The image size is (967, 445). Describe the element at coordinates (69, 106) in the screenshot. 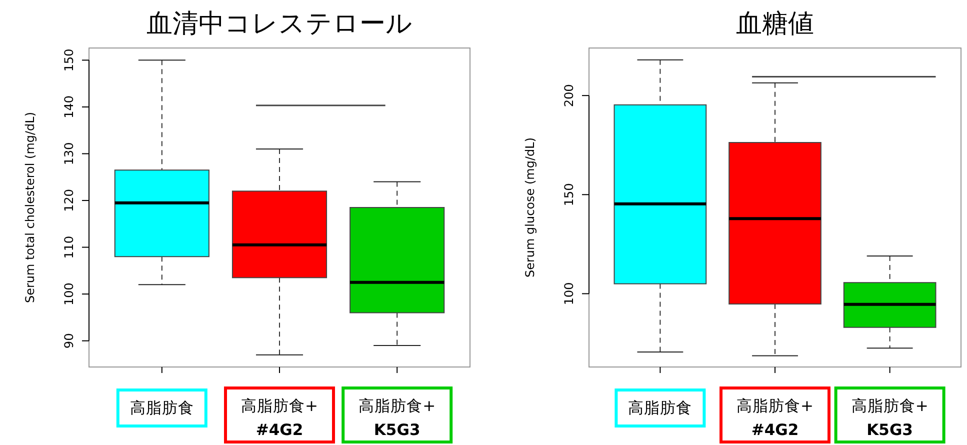

I see `y-tick-label: 140` at that location.